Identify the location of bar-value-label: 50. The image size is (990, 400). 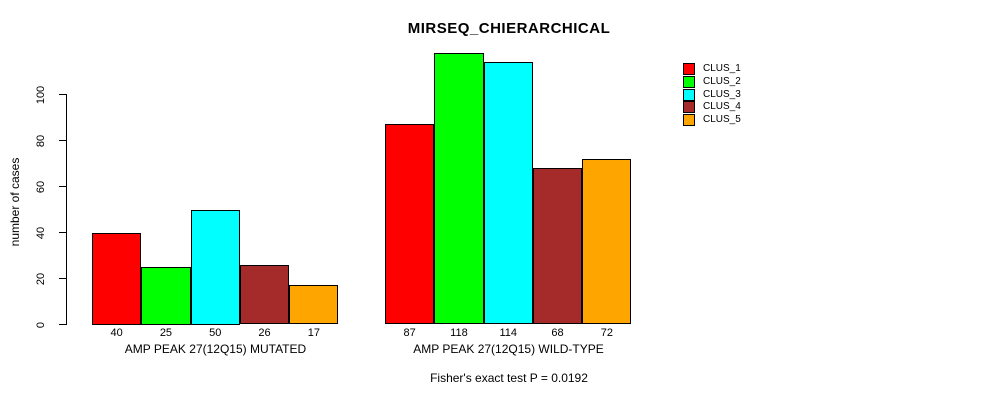
(215, 332).